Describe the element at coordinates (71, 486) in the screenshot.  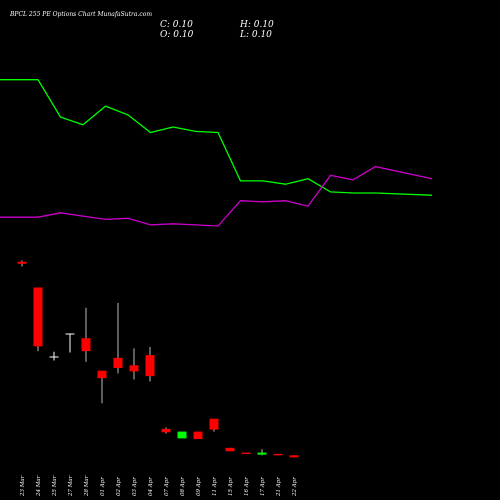
I see `x-tick-label: 27 Mar` at that location.